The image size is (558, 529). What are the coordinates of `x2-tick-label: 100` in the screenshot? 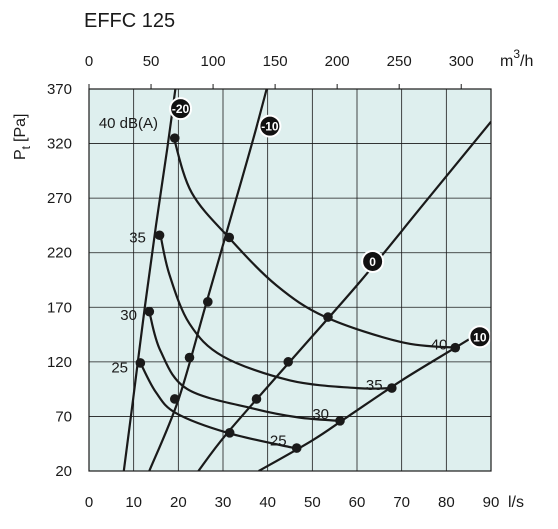 It's located at (213, 61).